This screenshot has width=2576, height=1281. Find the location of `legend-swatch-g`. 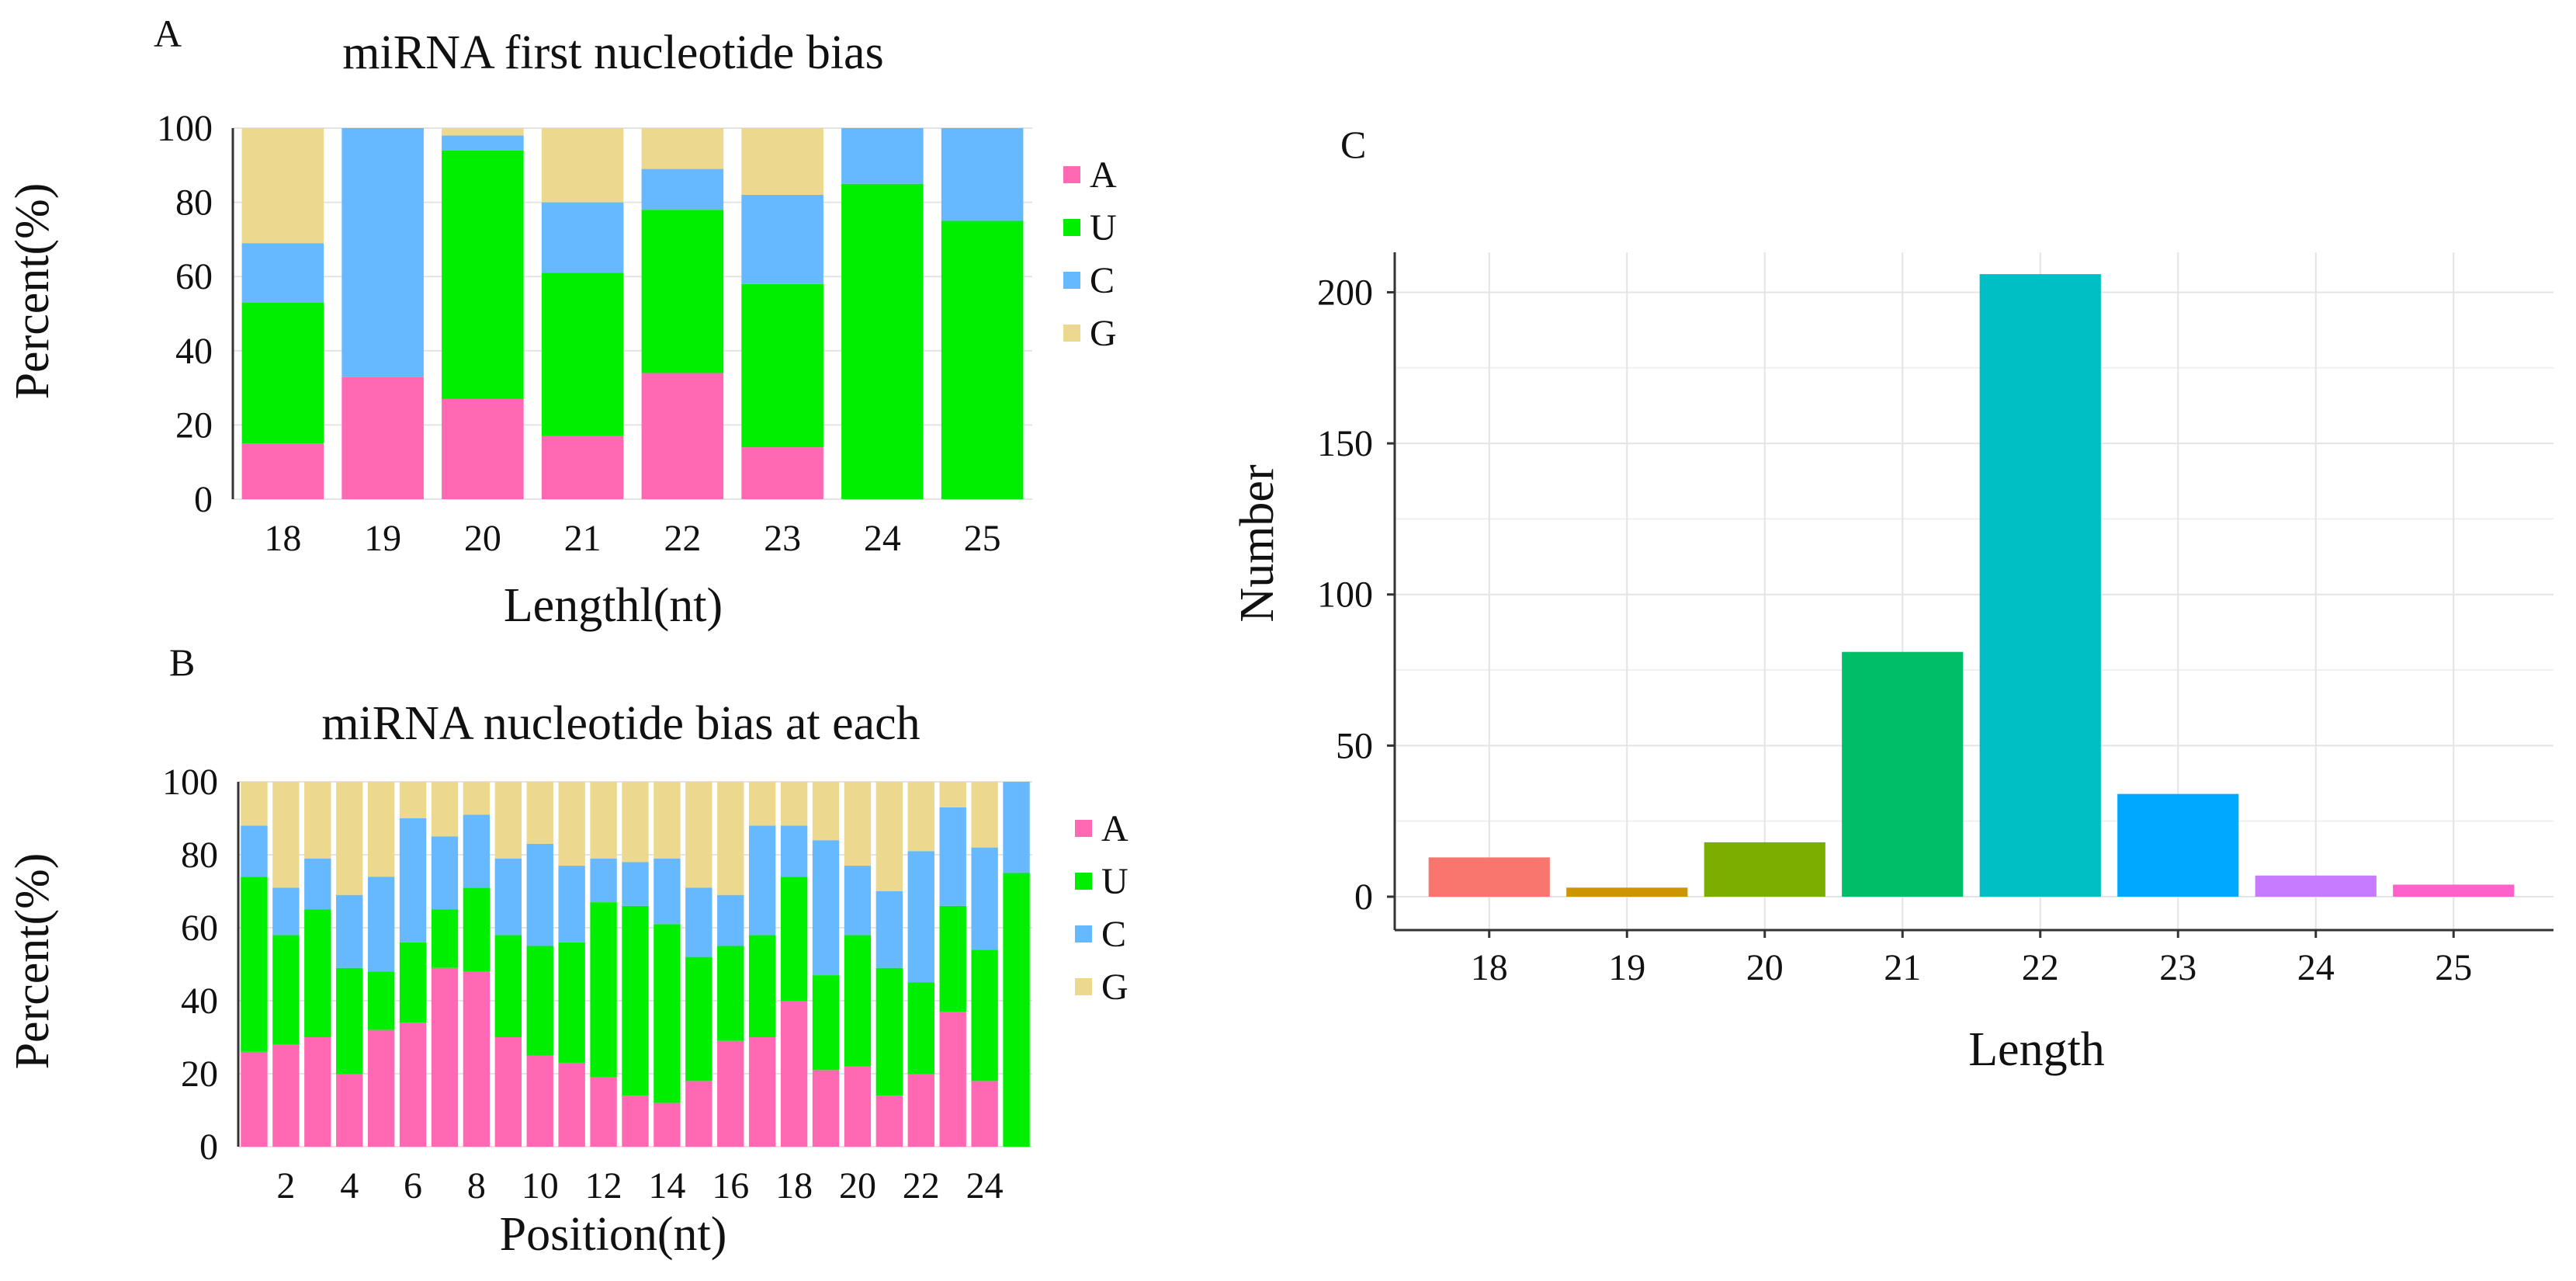

legend-swatch-g is located at coordinates (1083, 987).